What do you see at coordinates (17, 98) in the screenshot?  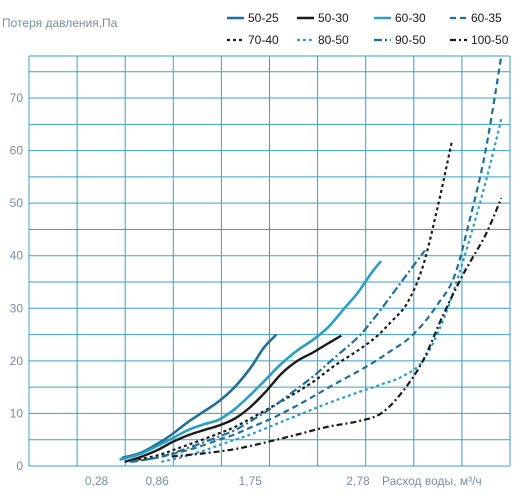 I see `y-tick-label: 70` at bounding box center [17, 98].